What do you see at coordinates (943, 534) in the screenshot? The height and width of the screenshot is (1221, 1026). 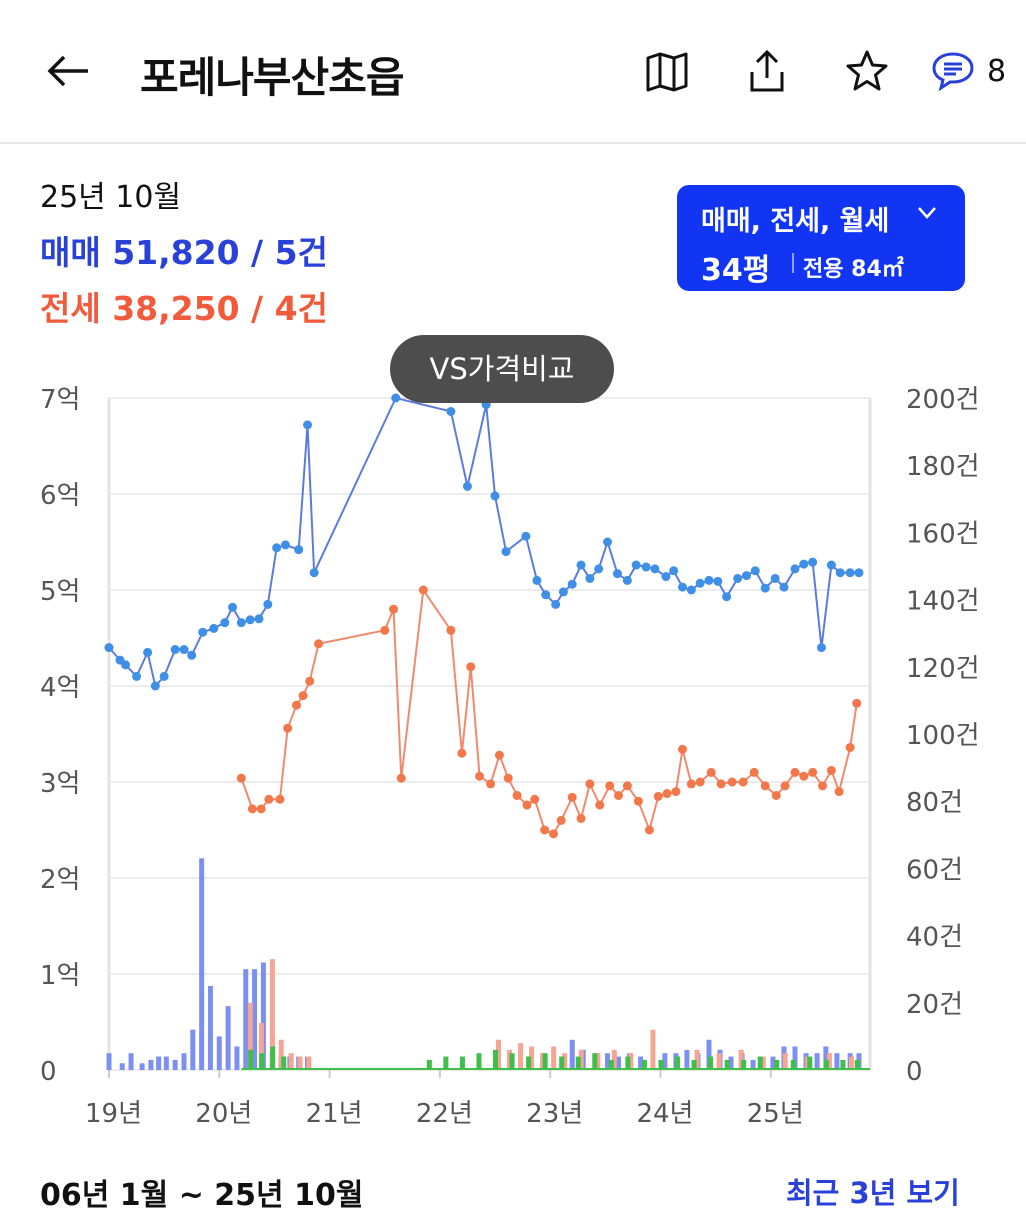 I see `y-right-tick-label: 160건` at bounding box center [943, 534].